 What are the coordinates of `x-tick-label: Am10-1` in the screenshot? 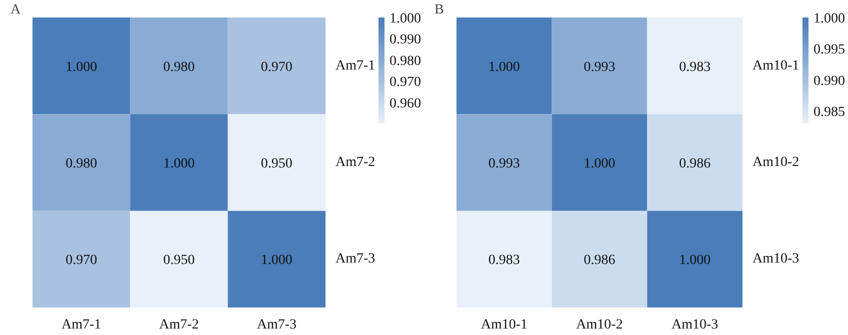 It's located at (504, 325).